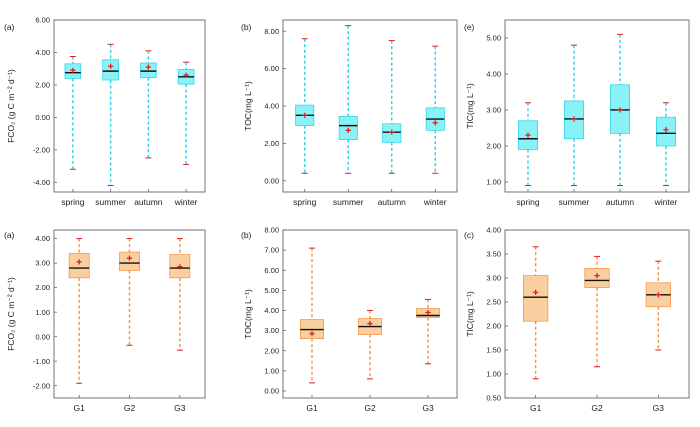 This screenshot has width=700, height=427. I want to click on y-axis-label: FCO₂ (g C m⁻² d⁻¹), so click(11, 314).